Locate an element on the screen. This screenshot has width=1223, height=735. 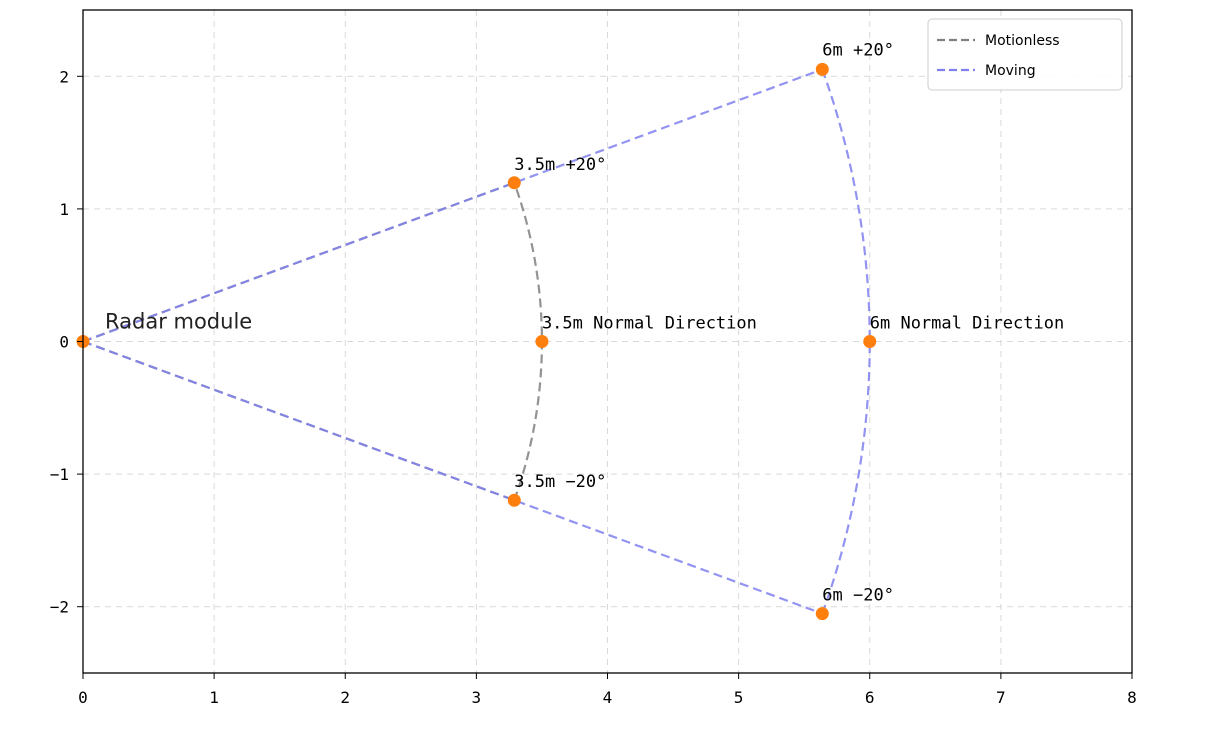
point-label: Radar module is located at coordinates (178, 322).